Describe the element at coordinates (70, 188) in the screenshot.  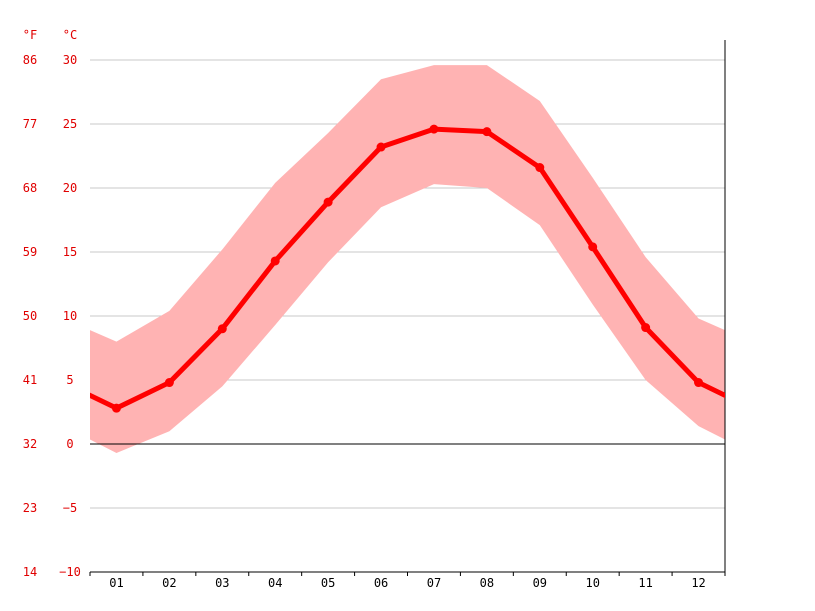
I see `celsius-tick-label: 20` at that location.